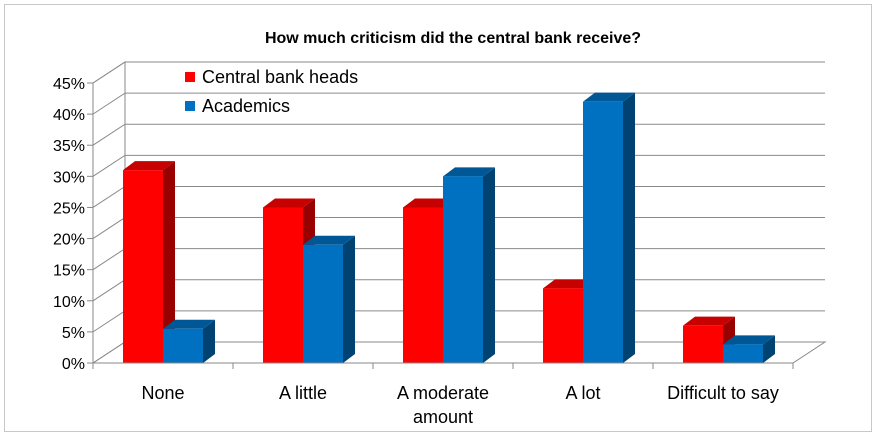  I want to click on x-tick-label: A moderate amount, so click(443, 405).